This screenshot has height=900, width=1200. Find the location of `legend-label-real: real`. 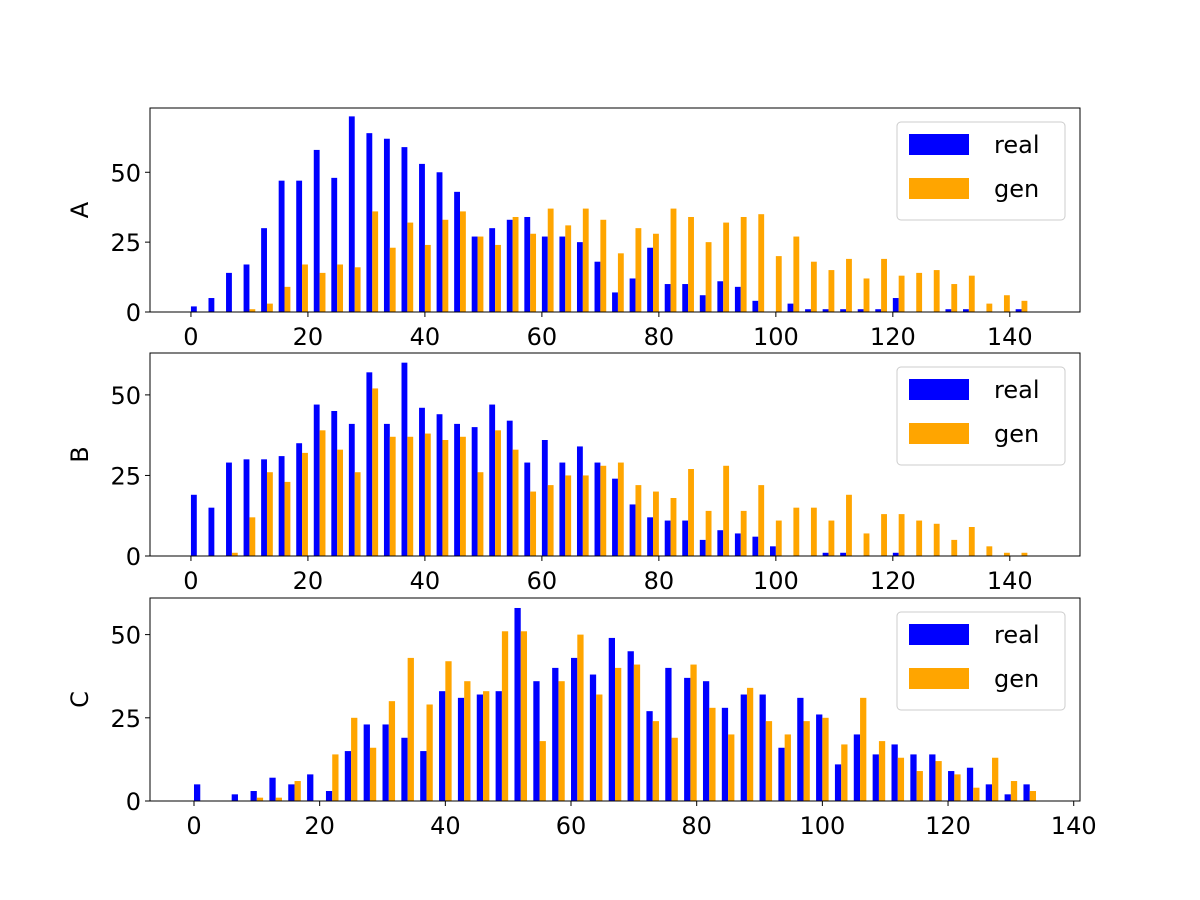

legend-label-real: real is located at coordinates (1016, 635).